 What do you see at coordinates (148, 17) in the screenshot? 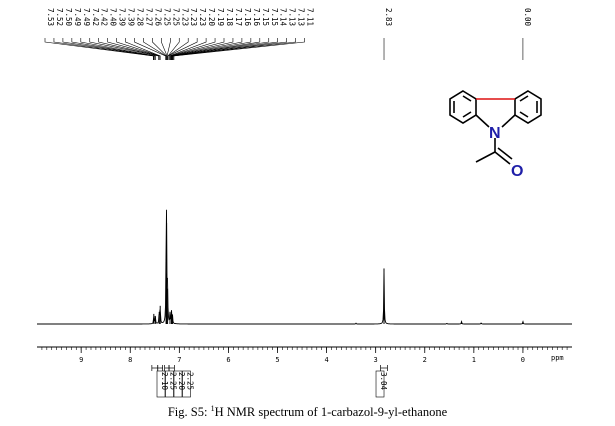
I see `peak-label: 7.27` at bounding box center [148, 17].